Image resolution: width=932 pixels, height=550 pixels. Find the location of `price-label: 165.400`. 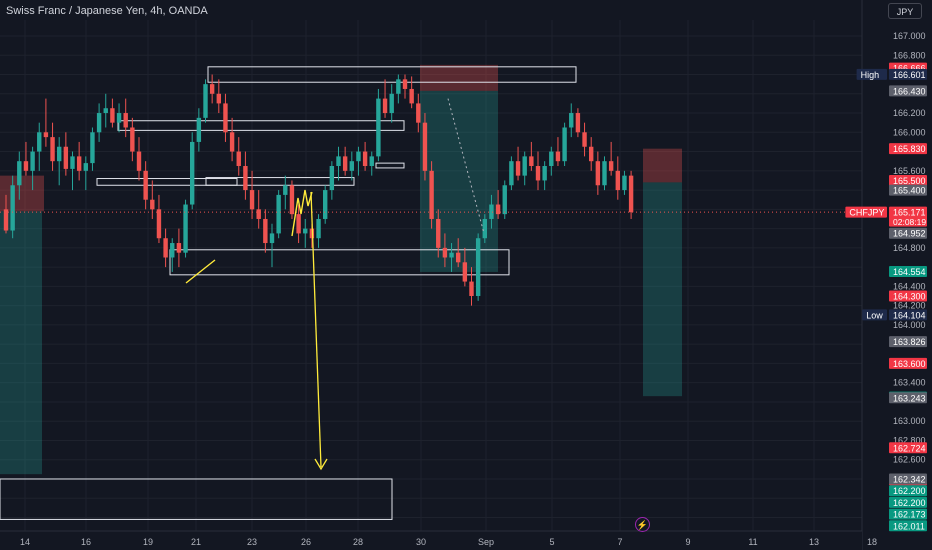

price-label: 165.400 is located at coordinates (909, 191).